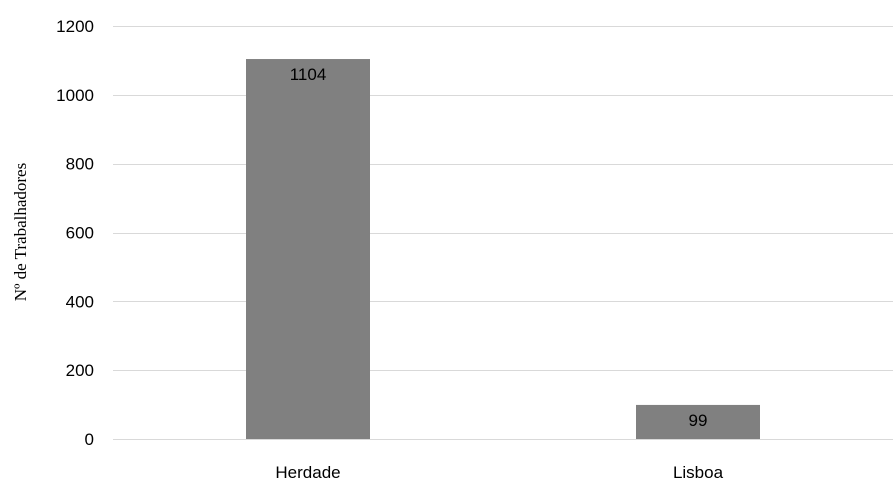  What do you see at coordinates (80, 301) in the screenshot?
I see `y-tick-label: 400` at bounding box center [80, 301].